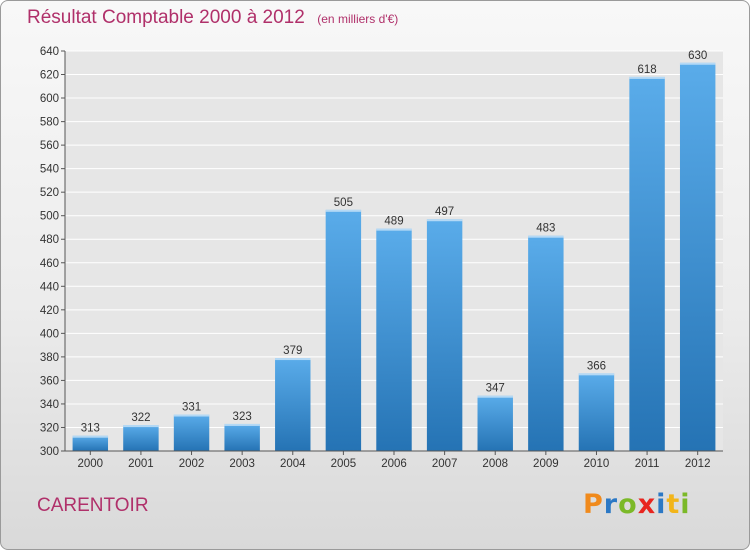 The image size is (750, 550). What do you see at coordinates (90, 443) in the screenshot?
I see `bar-2000` at bounding box center [90, 443].